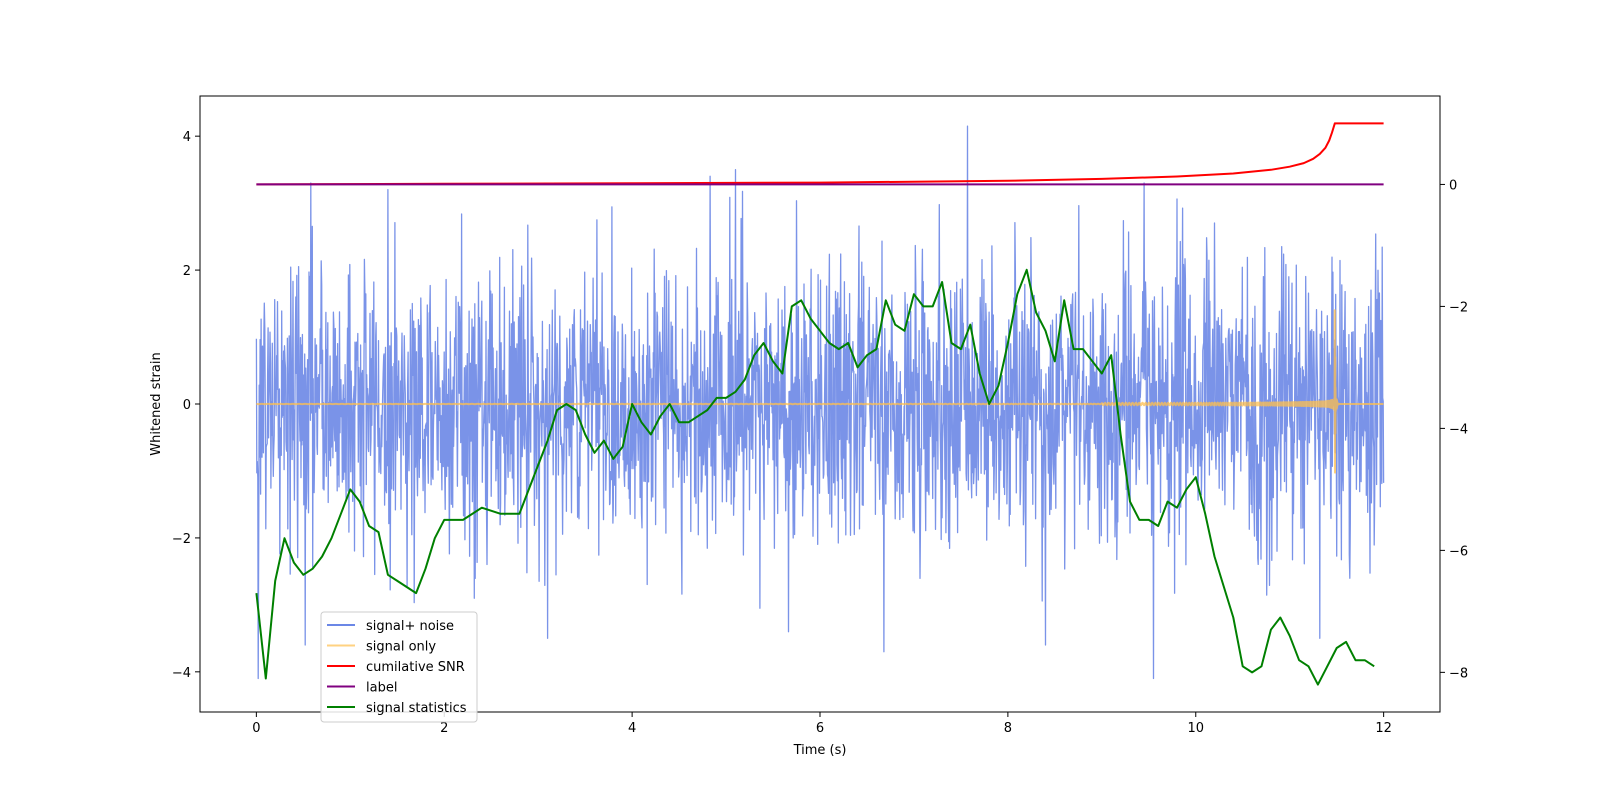  I want to click on legend-label-signal-only: signal only, so click(401, 647).